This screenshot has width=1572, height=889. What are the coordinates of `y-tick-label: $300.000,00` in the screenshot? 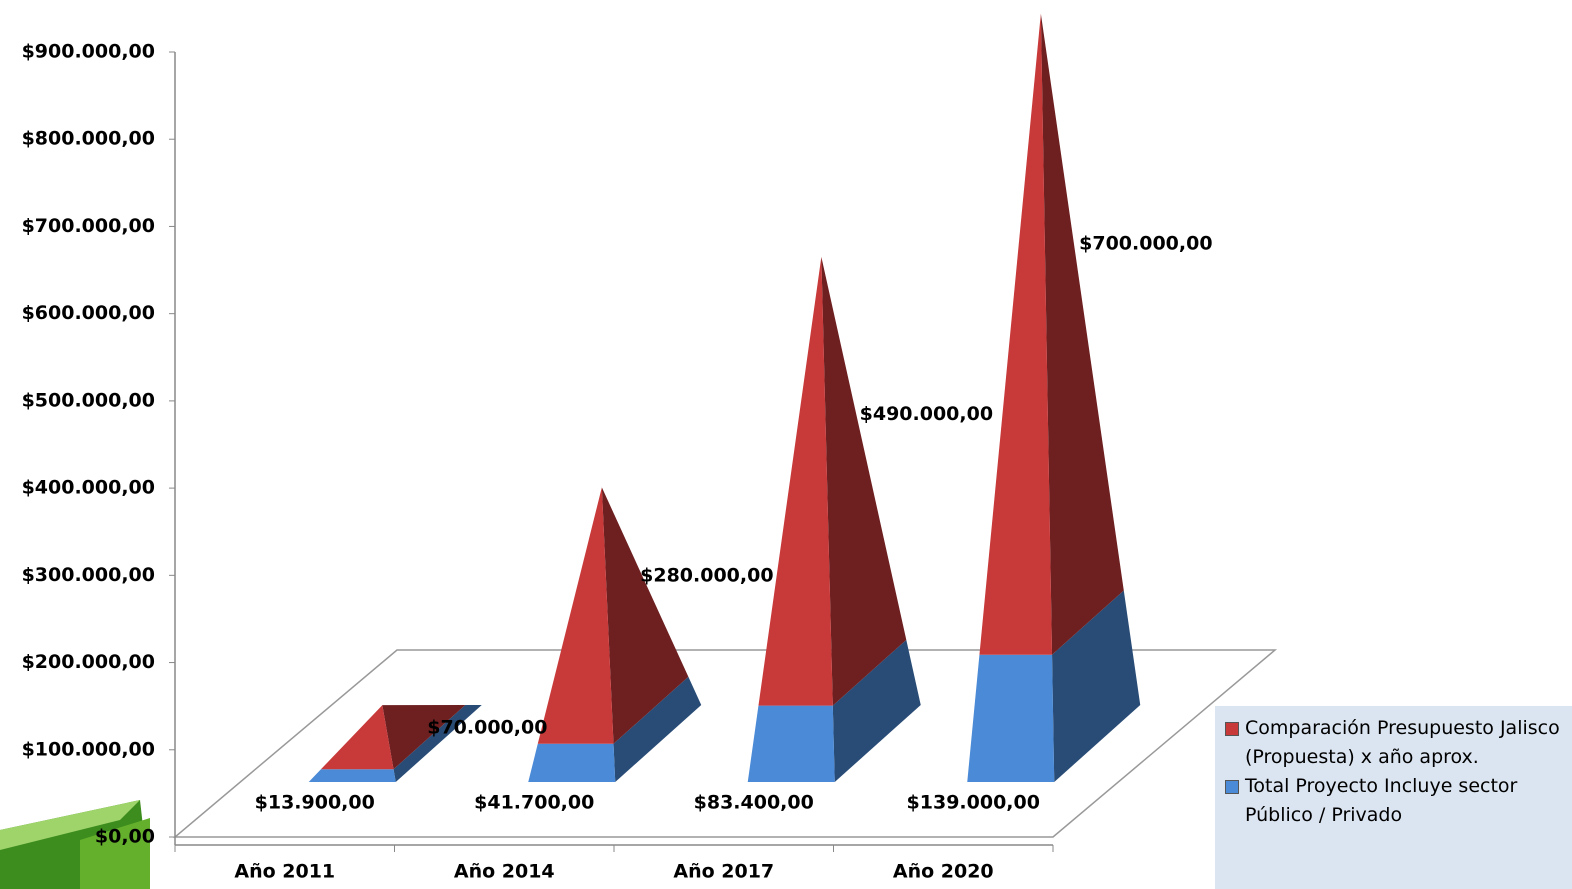 It's located at (88, 575).